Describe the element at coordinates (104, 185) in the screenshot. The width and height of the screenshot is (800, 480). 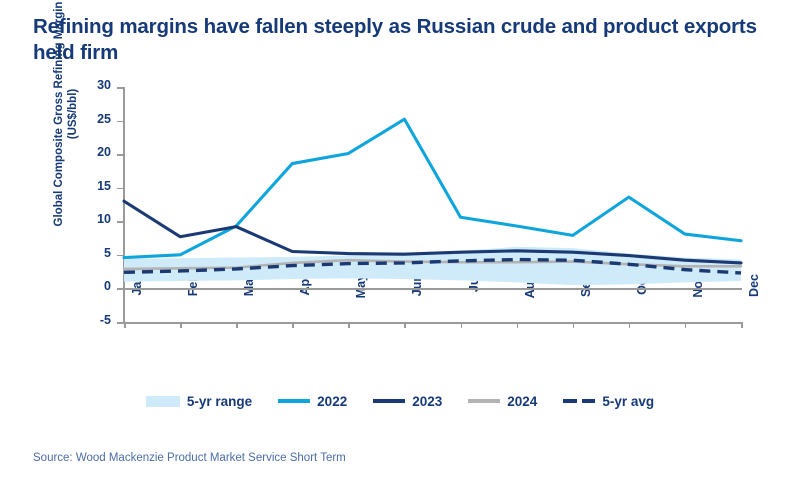
I see `y-tick-label: 15` at that location.